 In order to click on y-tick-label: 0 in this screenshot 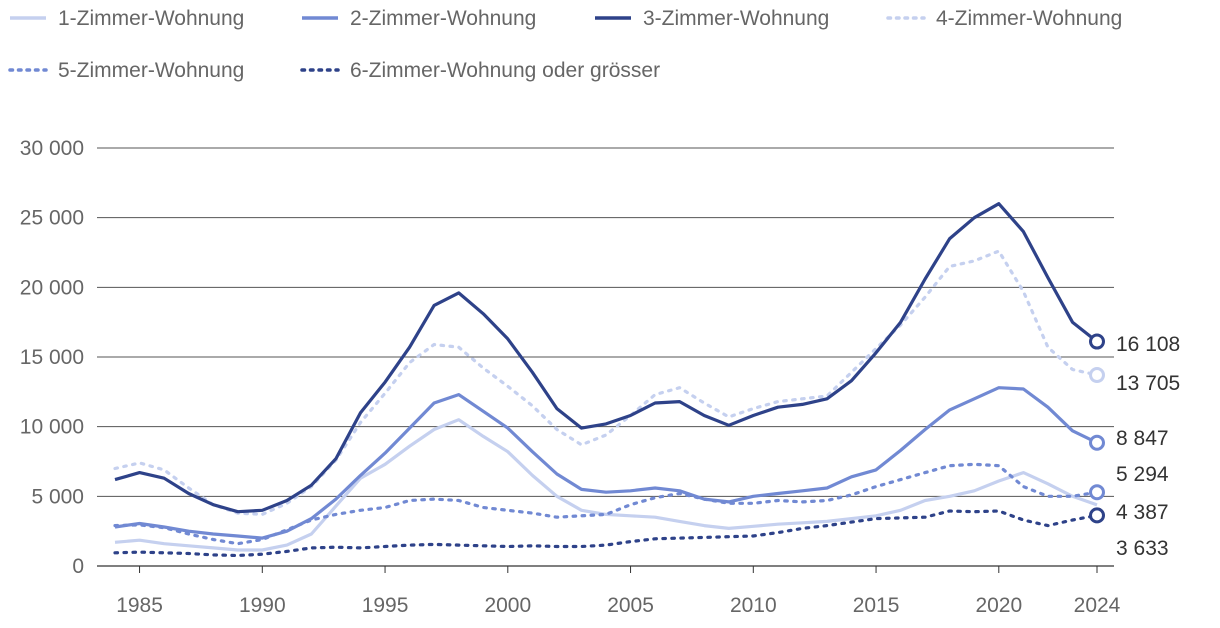, I will do `click(78, 566)`.